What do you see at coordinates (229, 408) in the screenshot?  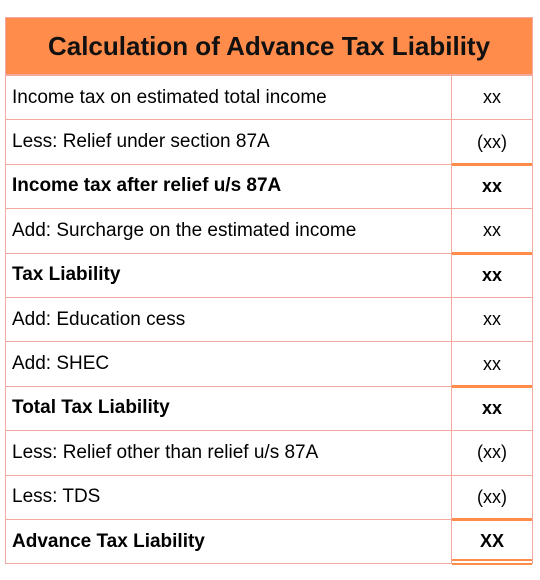 I see `row-label: Total Tax Liability` at bounding box center [229, 408].